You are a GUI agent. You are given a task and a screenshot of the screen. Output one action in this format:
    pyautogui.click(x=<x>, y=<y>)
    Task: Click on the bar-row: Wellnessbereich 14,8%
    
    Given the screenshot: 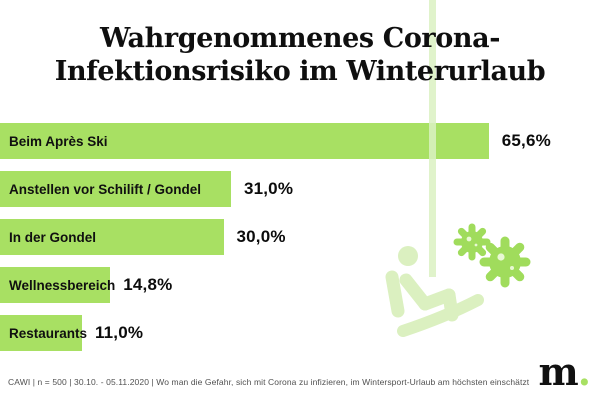 What is the action you would take?
    pyautogui.click(x=275, y=285)
    